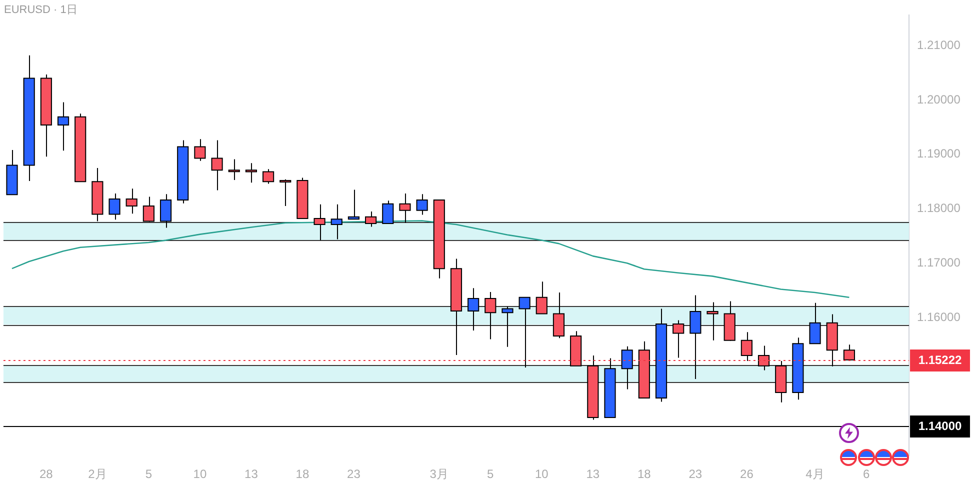 The height and width of the screenshot is (498, 971). What do you see at coordinates (940, 359) in the screenshot?
I see `ref-line-label: 1.15222` at bounding box center [940, 359].